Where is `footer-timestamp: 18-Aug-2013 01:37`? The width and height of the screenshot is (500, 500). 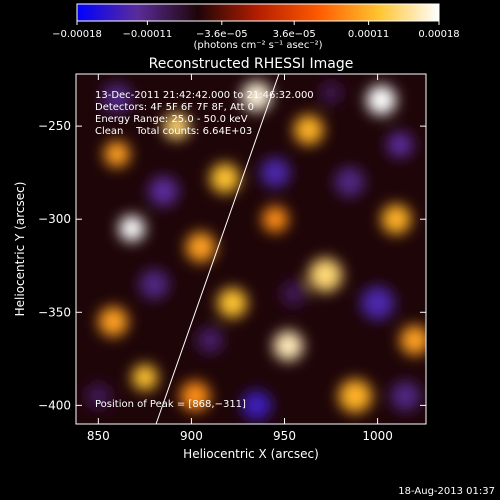
footer-timestamp: 18-Aug-2013 01:37 is located at coordinates (446, 491).